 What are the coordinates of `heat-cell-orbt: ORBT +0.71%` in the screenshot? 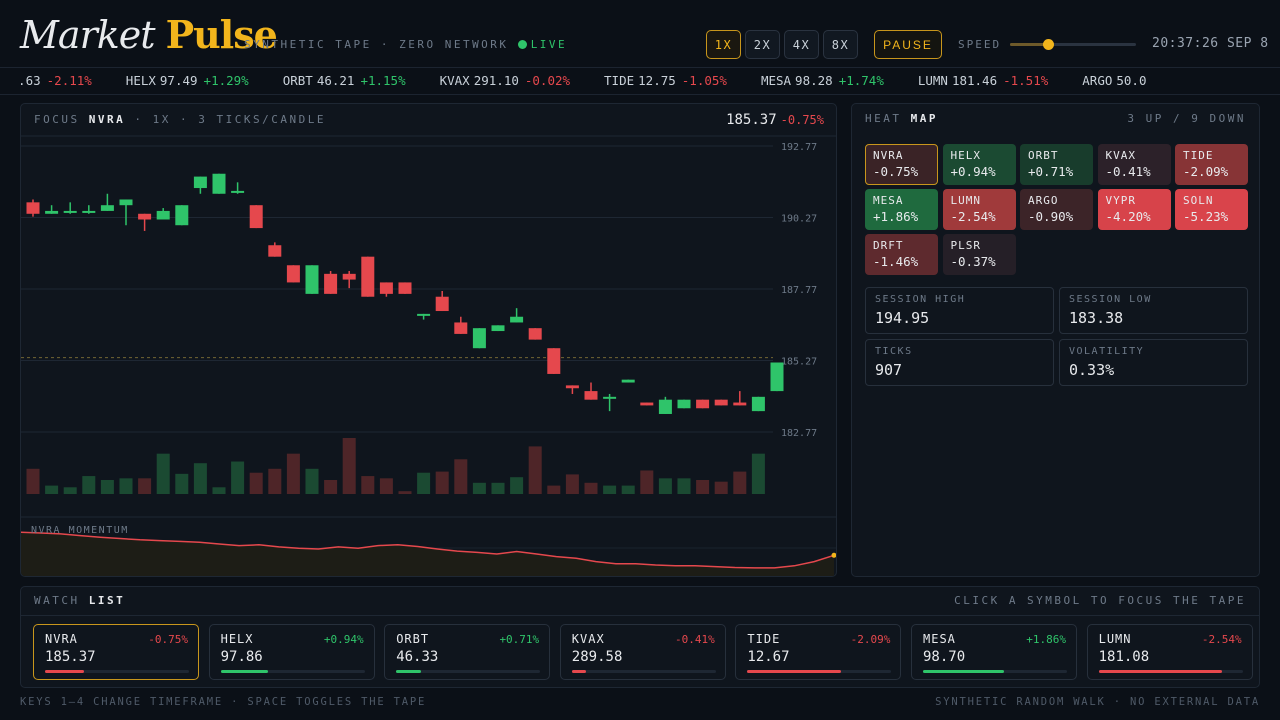 It's located at (1056, 164).